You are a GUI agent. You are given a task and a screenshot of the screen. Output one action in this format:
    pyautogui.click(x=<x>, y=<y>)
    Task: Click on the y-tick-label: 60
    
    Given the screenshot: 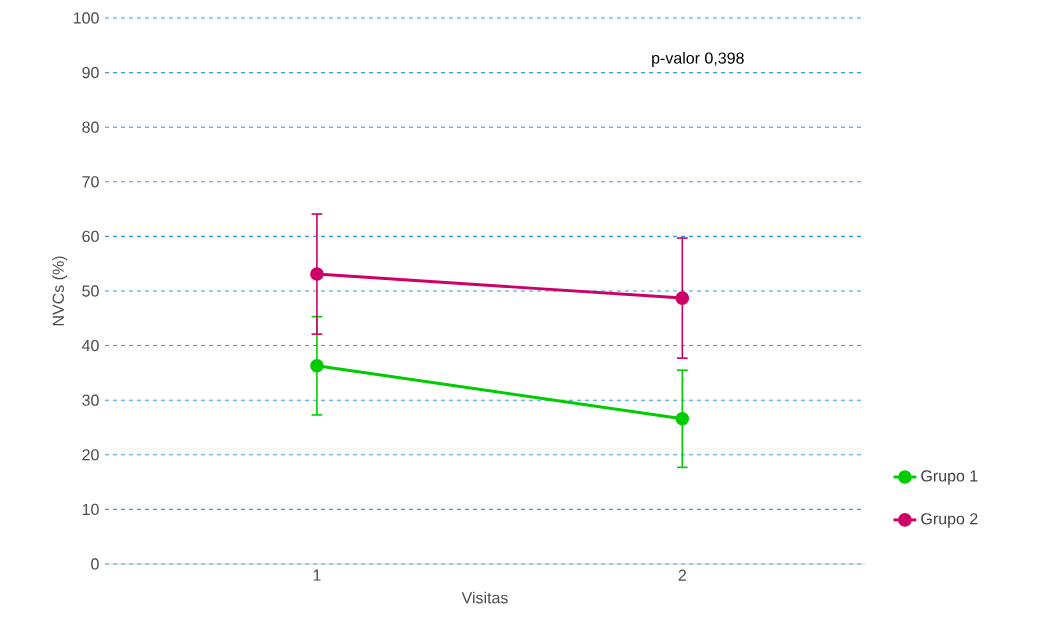 What is the action you would take?
    pyautogui.click(x=90, y=236)
    